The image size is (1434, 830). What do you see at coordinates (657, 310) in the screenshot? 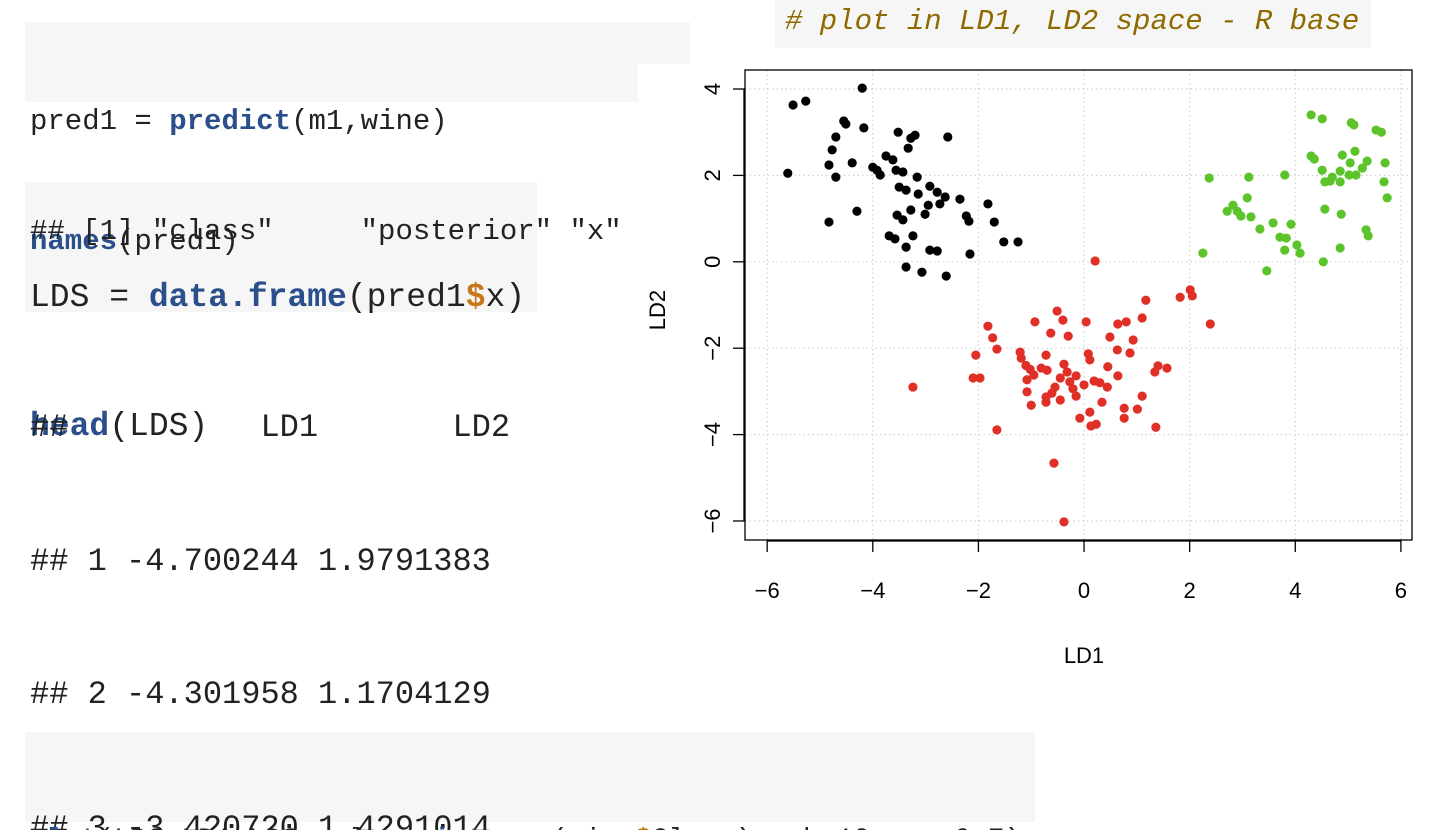
I see `y-axis-label: LD2` at bounding box center [657, 310].